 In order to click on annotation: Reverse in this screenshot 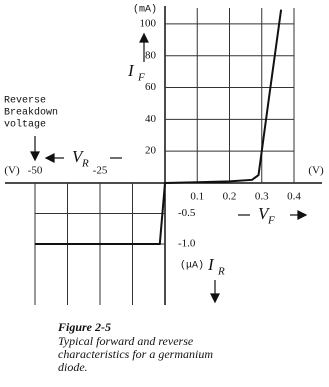, I will do `click(25, 101)`.